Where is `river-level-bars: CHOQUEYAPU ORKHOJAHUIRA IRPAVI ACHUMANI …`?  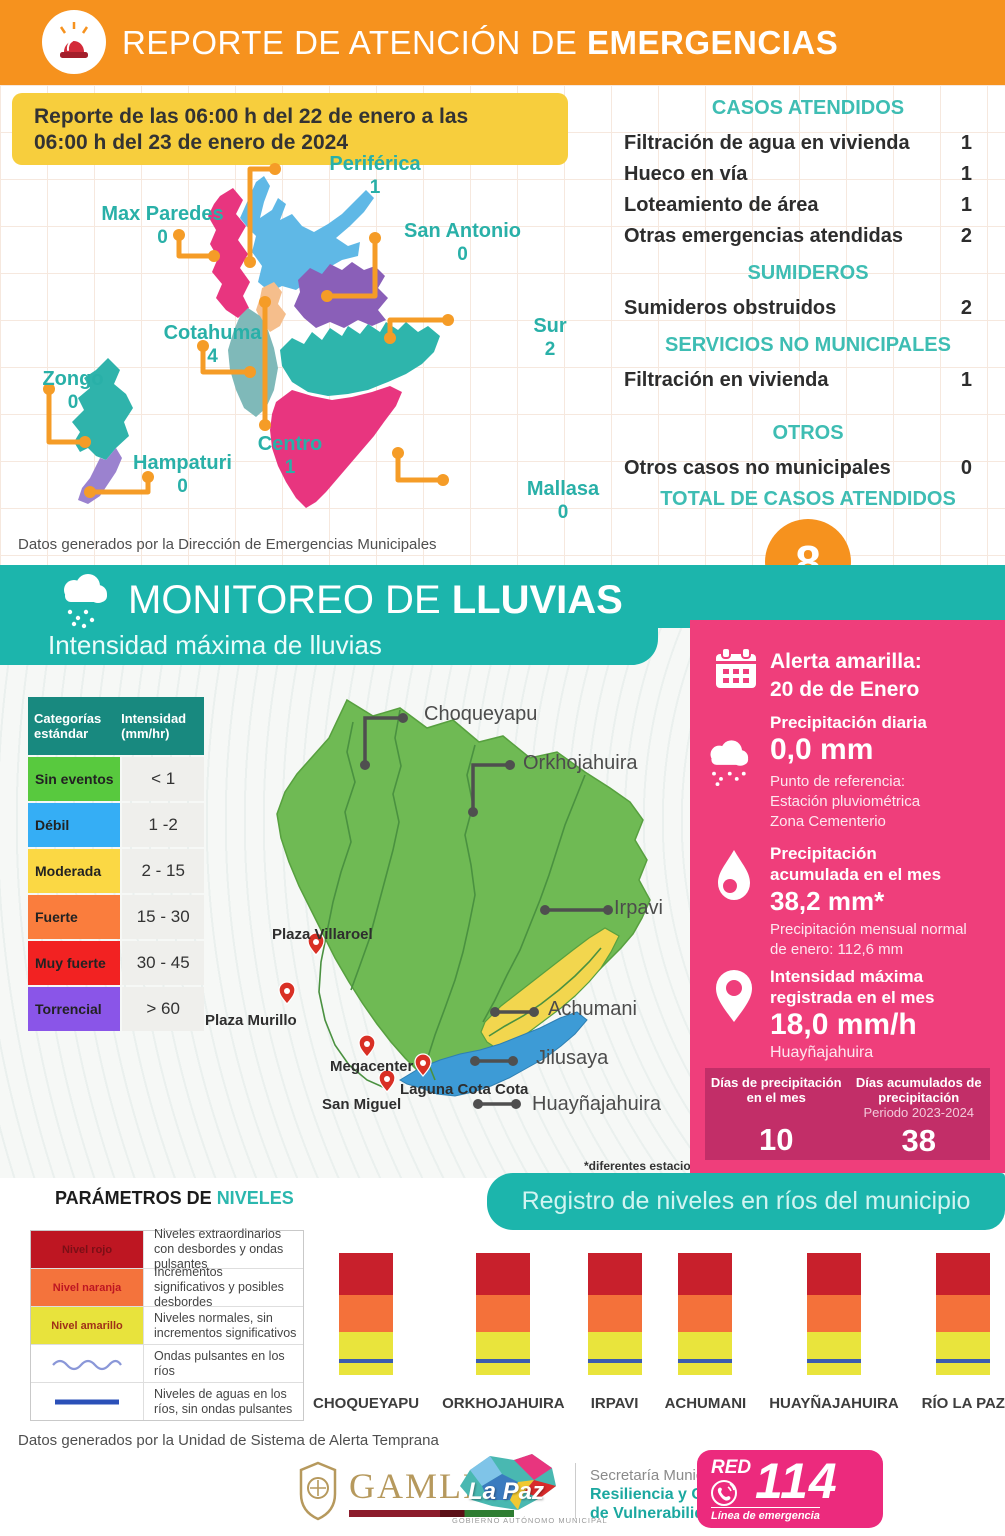
river-level-bars: CHOQUEYAPU ORKHOJAHUIRA IRPAVI ACHUMANI … is located at coordinates (659, 1332).